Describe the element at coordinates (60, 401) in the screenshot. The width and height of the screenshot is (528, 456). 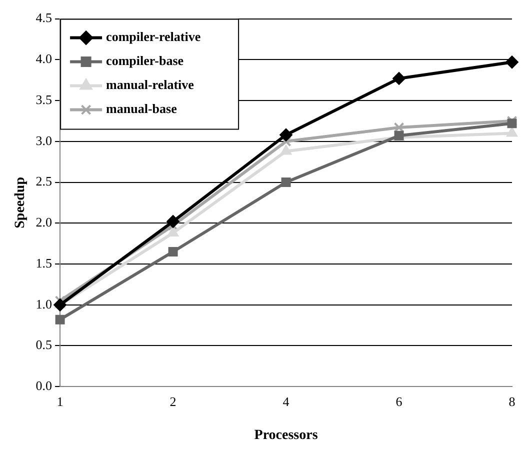
I see `x-tick-label: 1` at that location.